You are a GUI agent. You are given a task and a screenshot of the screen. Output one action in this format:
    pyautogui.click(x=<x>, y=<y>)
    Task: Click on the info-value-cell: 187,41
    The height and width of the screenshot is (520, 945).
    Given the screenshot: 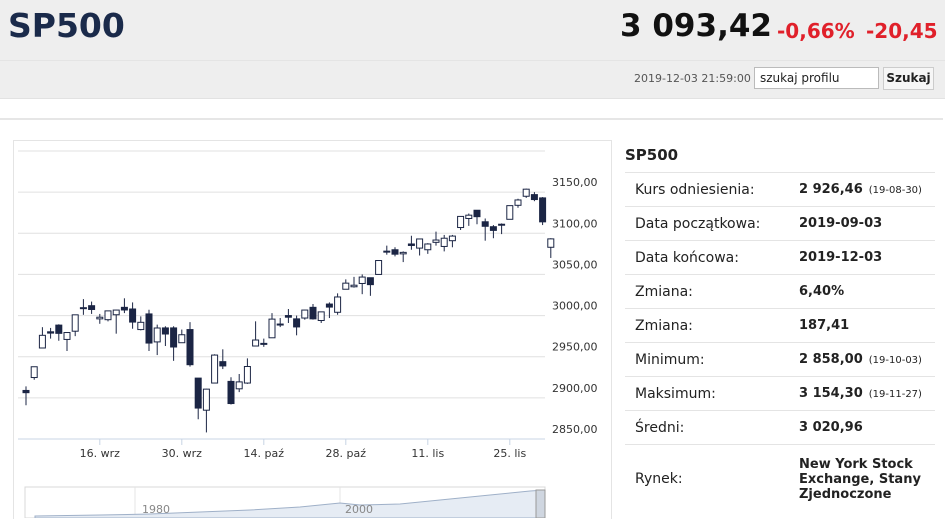 What is the action you would take?
    pyautogui.click(x=865, y=325)
    